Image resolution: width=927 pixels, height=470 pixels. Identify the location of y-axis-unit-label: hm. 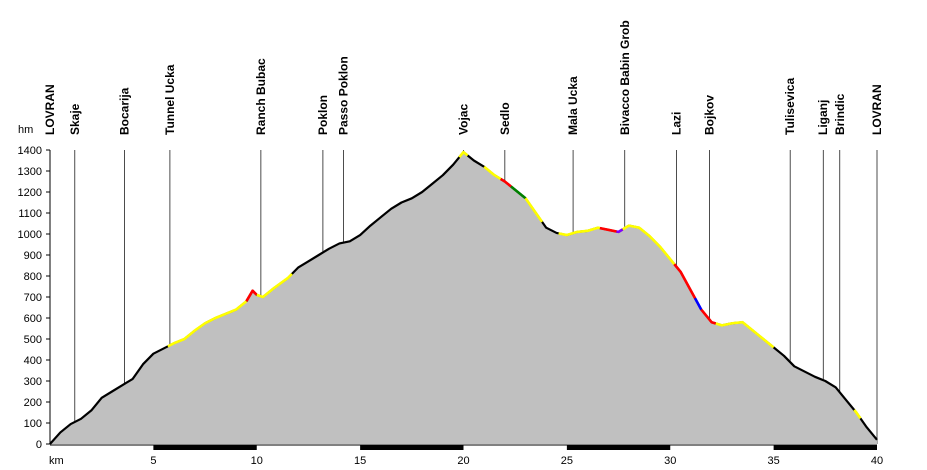
(25, 130).